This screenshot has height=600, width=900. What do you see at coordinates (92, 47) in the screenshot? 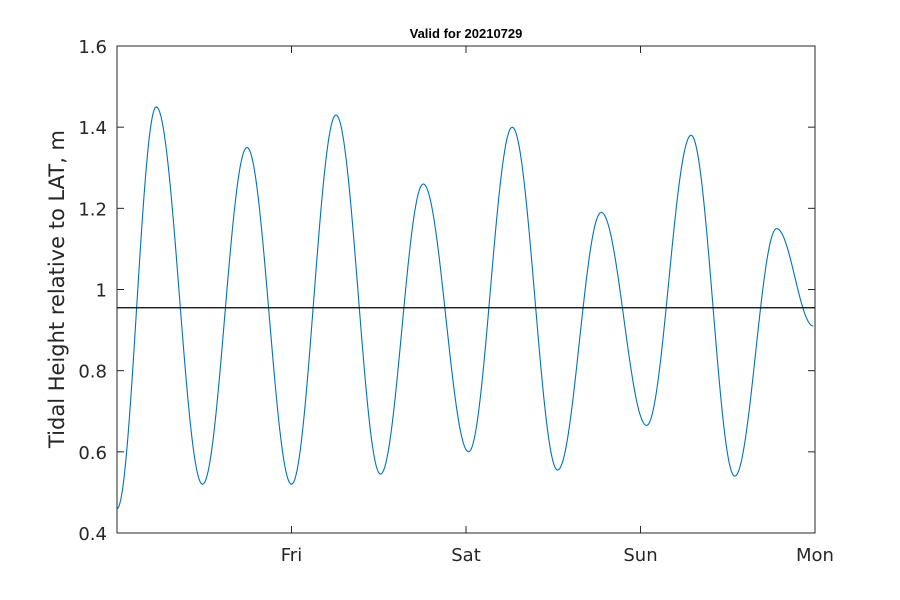
I see `y-tick-label: 1.6` at bounding box center [92, 47].